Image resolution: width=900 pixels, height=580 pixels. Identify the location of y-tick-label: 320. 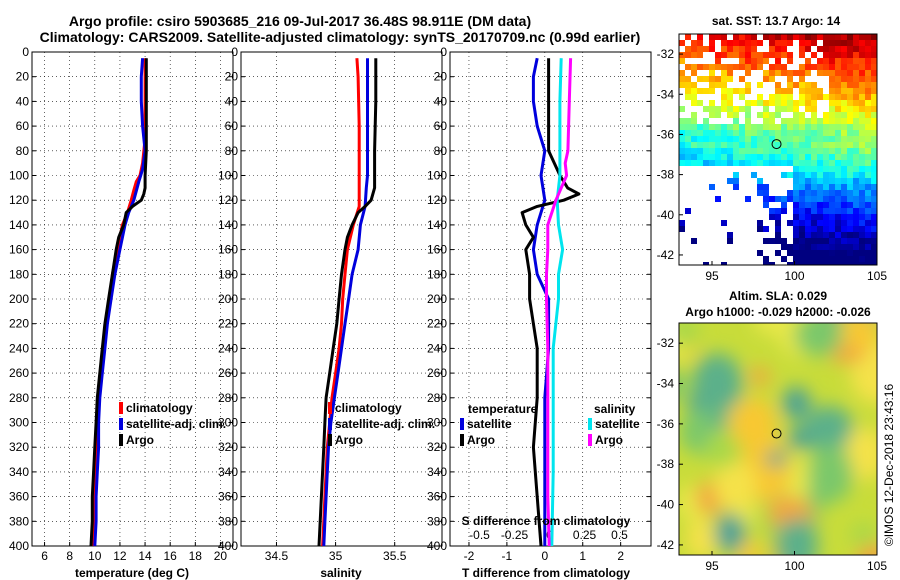
(437, 447).